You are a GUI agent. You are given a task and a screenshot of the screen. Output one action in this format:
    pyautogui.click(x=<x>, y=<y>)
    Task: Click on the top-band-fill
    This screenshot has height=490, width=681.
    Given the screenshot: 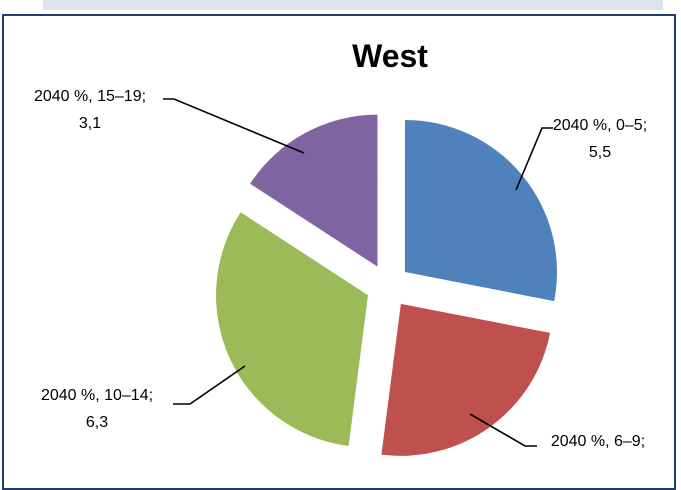 What is the action you would take?
    pyautogui.click(x=353, y=5)
    